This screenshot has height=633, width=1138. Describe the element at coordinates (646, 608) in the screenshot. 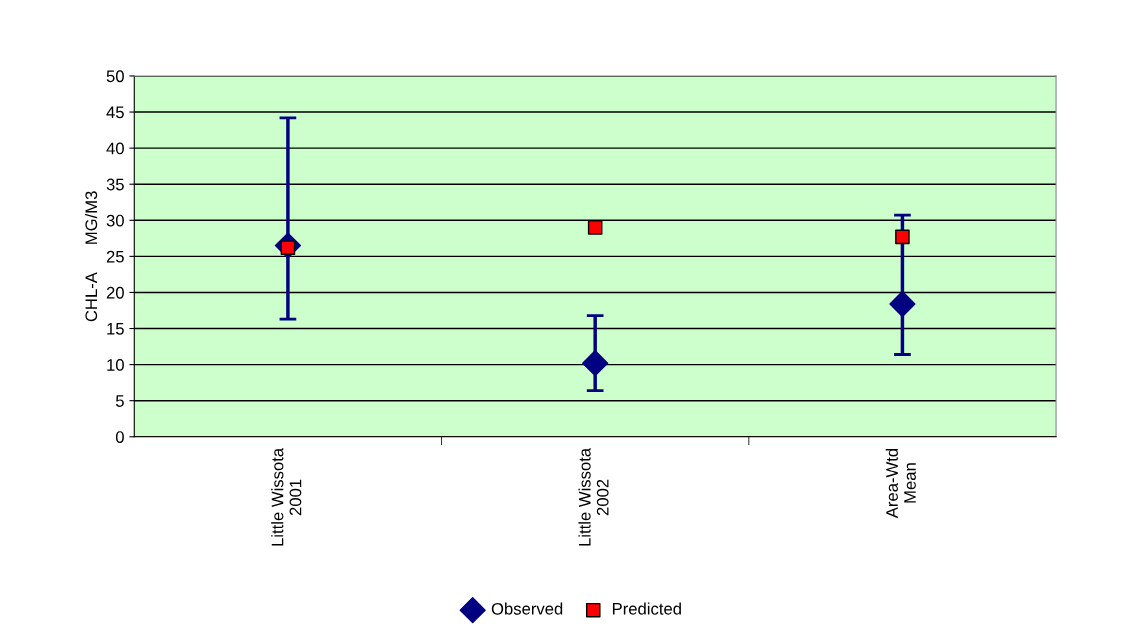

I see `legend-label: Predicted` at that location.